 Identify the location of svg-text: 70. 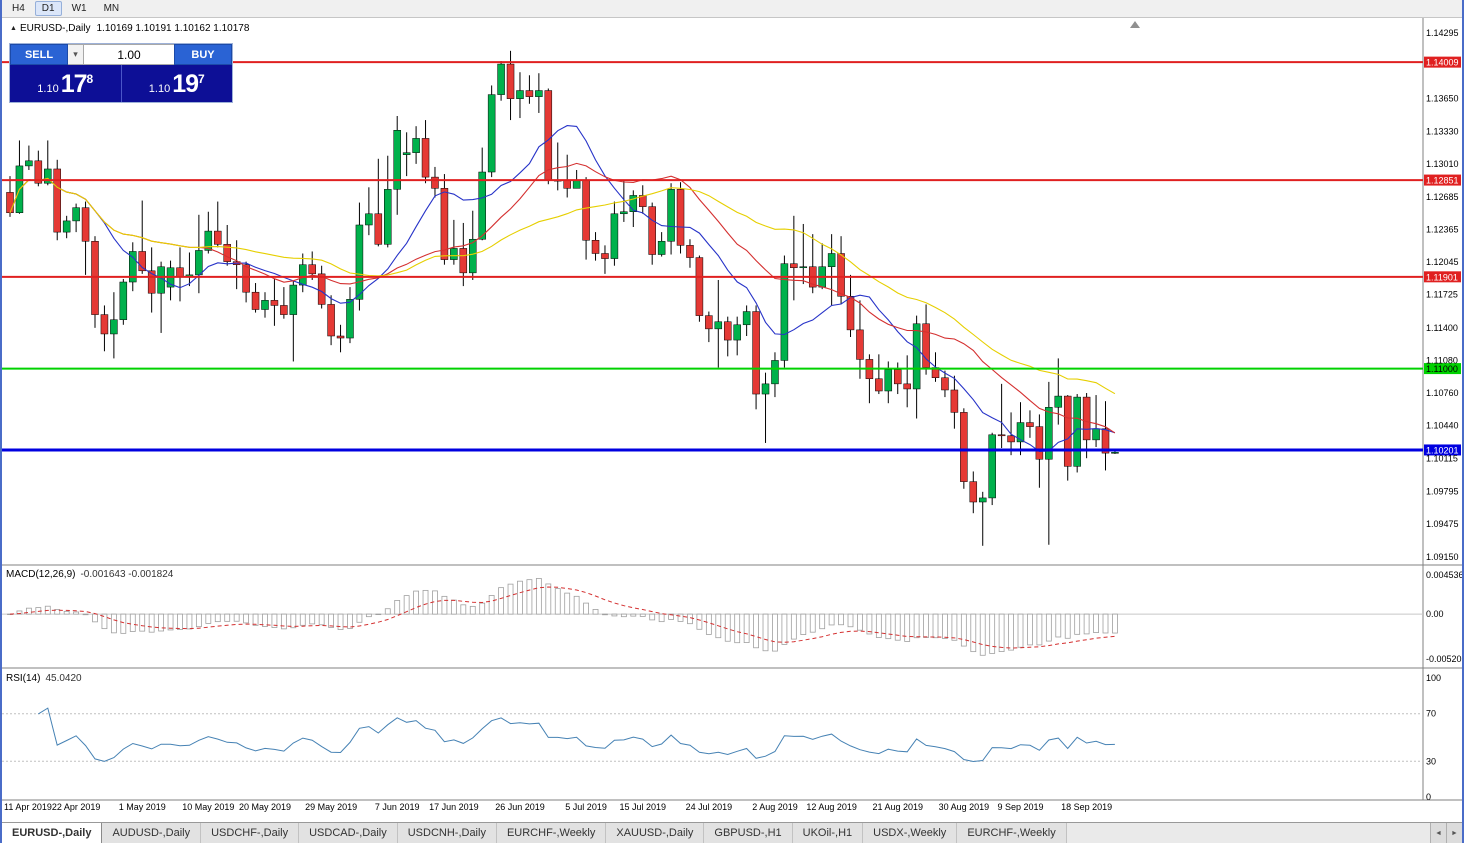
(1431, 714).